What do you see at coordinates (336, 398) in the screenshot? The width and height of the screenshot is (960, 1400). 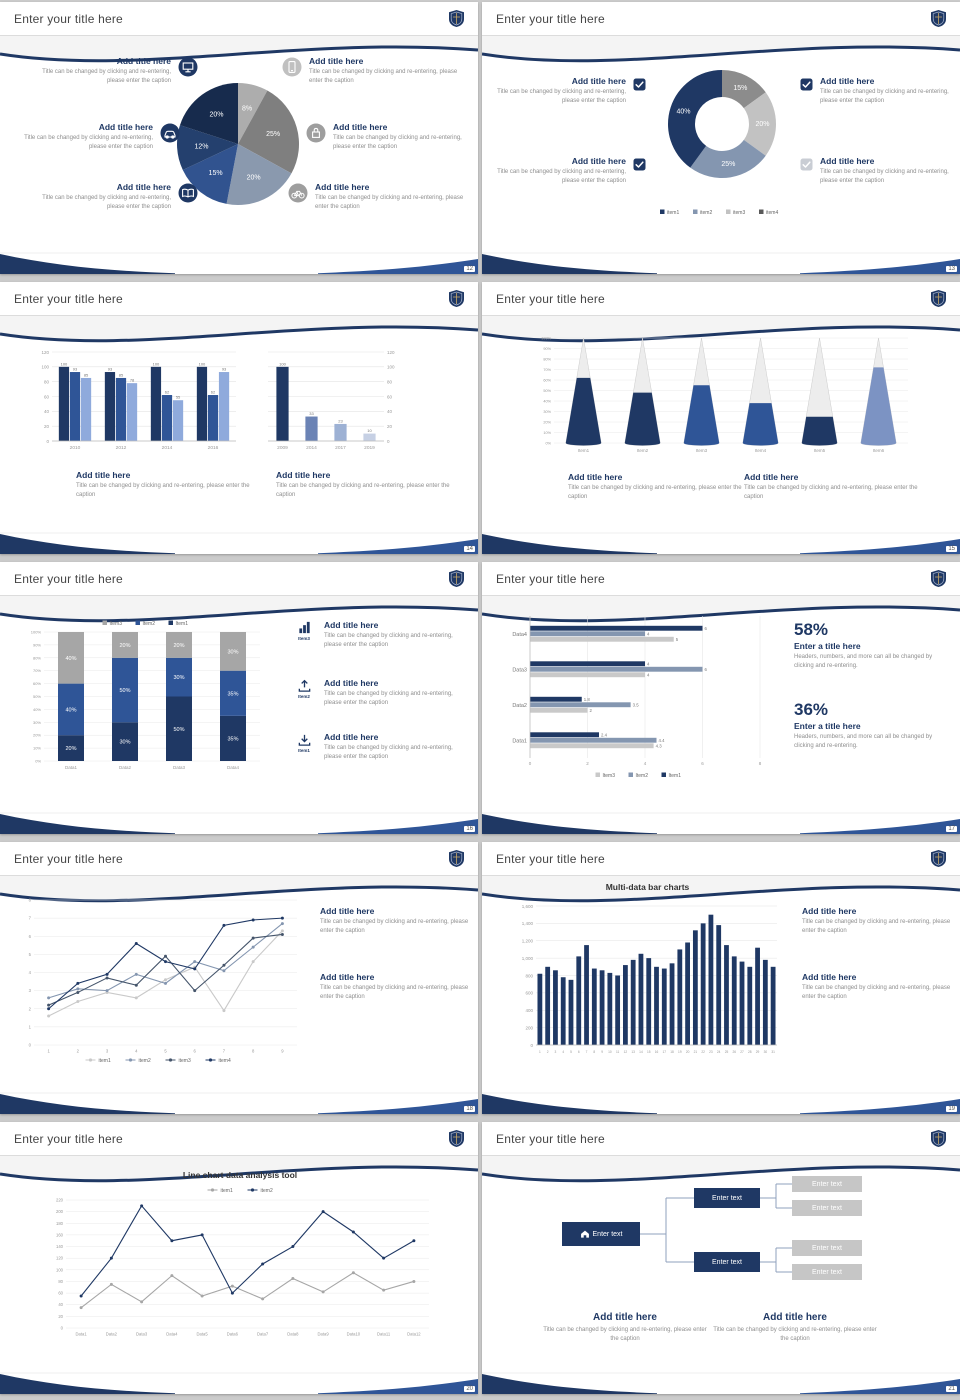 I see `single-bar-chart: 0 20 40 60 80 100 120 2009 2014 2017 2019 100 33 23 10` at bounding box center [336, 398].